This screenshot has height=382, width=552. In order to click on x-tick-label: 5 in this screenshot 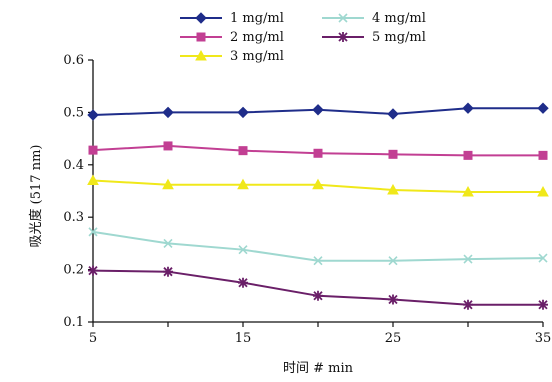, I will do `click(93, 338)`.